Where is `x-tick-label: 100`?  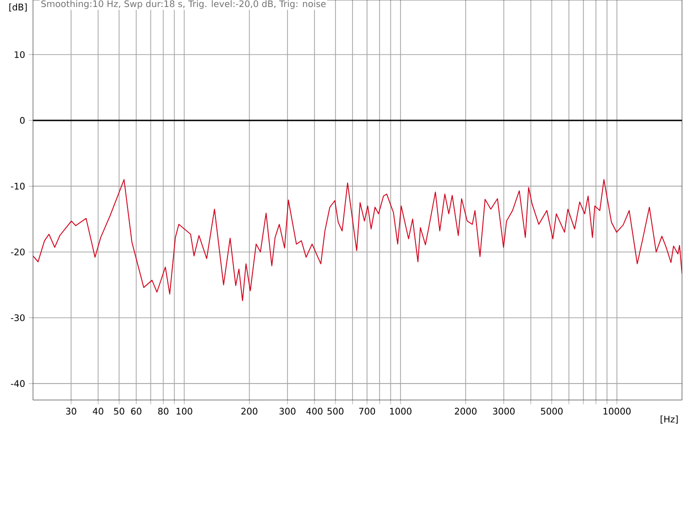
x-tick-label: 100 is located at coordinates (184, 411).